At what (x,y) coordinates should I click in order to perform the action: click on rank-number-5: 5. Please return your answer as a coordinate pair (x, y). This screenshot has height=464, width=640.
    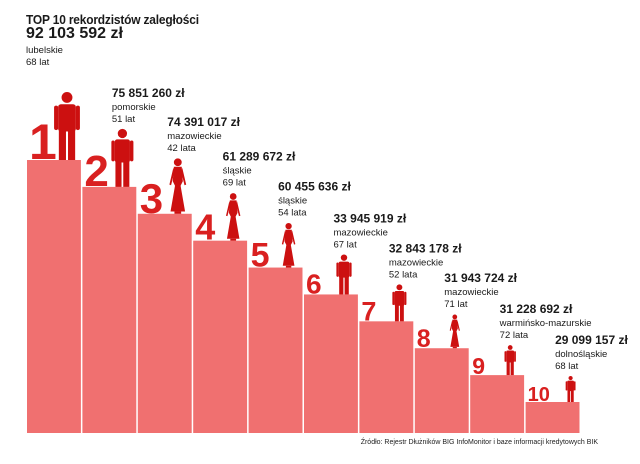
    Looking at the image, I should click on (260, 256).